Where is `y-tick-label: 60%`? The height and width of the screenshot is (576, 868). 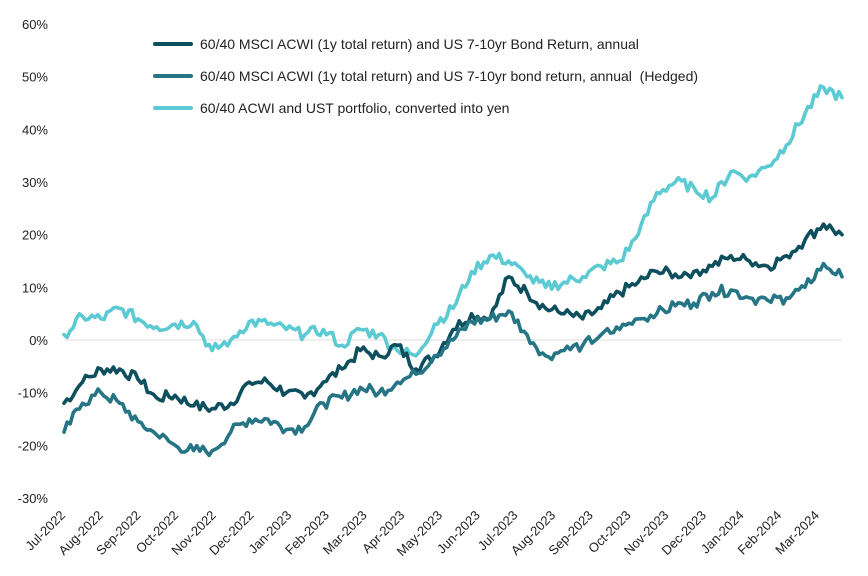
y-tick-label: 60% is located at coordinates (35, 24).